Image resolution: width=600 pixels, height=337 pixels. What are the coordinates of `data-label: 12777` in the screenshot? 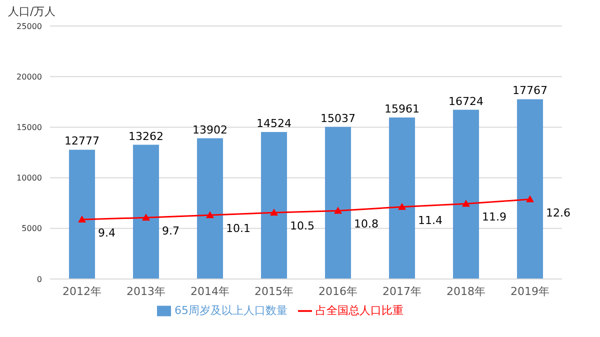 It's located at (82, 141).